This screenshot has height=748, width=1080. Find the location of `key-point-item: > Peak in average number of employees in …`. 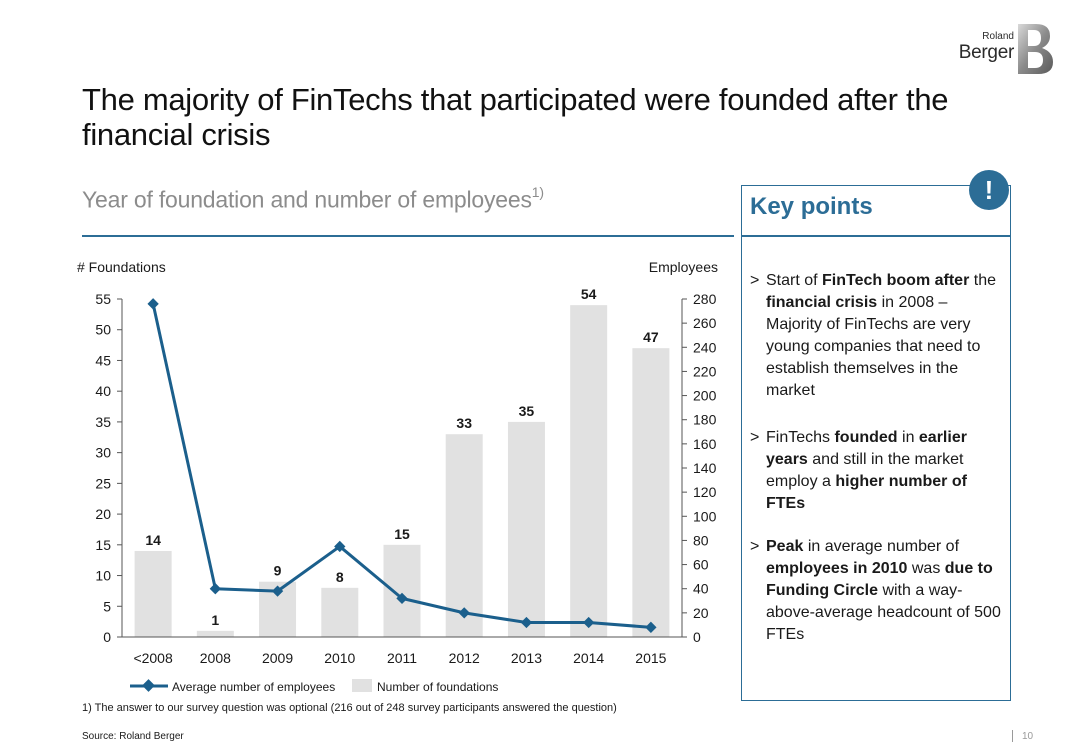

key-point-item: > Peak in average number of employees in … is located at coordinates (876, 591).